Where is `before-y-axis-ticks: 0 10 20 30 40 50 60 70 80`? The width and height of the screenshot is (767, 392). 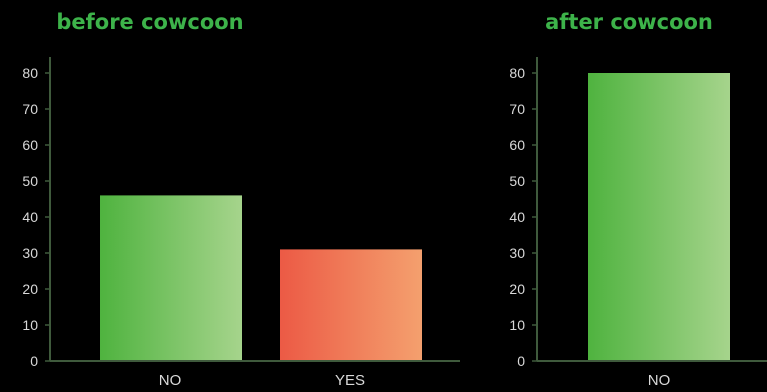
before-y-axis-ticks: 0 10 20 30 40 50 60 70 80 is located at coordinates (36, 217).